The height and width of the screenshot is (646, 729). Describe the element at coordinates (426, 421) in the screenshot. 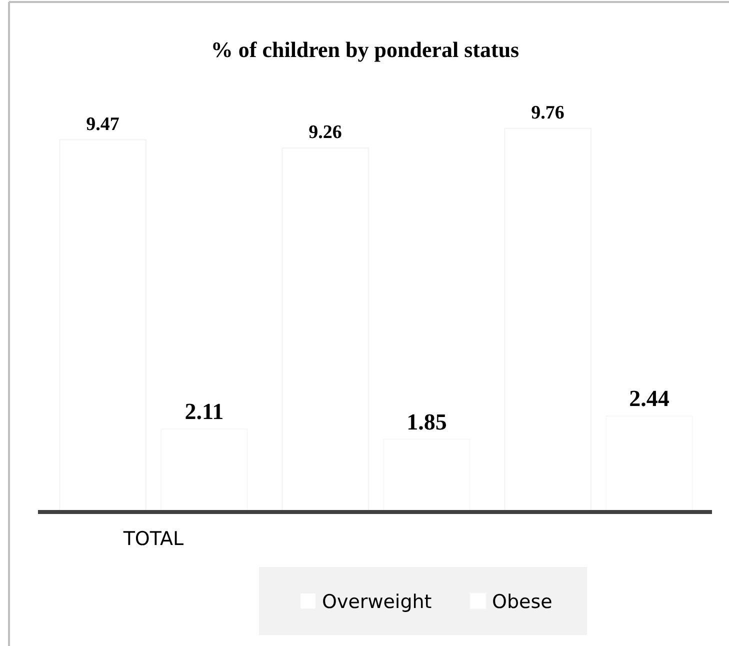

I see `data-label: 1.85` at that location.